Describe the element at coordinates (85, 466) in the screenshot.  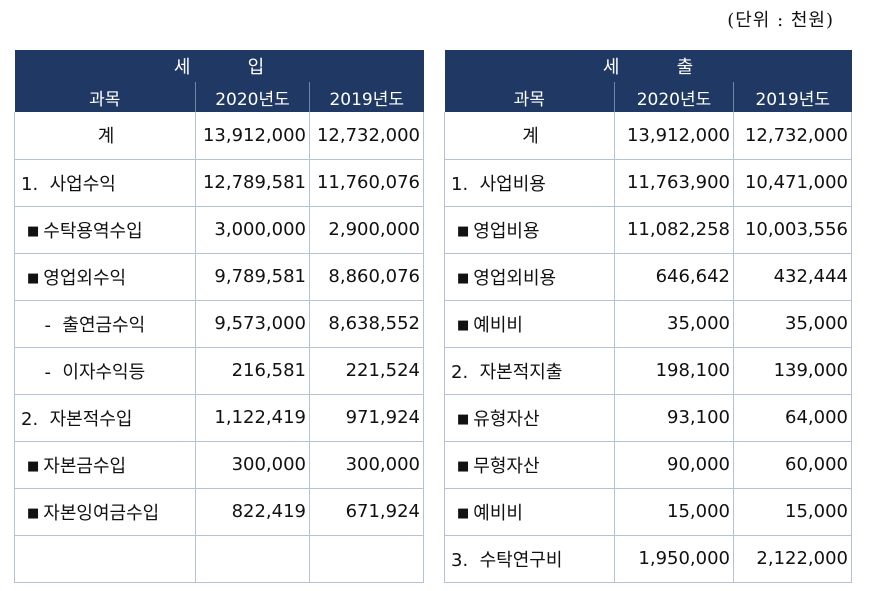
I see `row-label: 자본금수입` at that location.